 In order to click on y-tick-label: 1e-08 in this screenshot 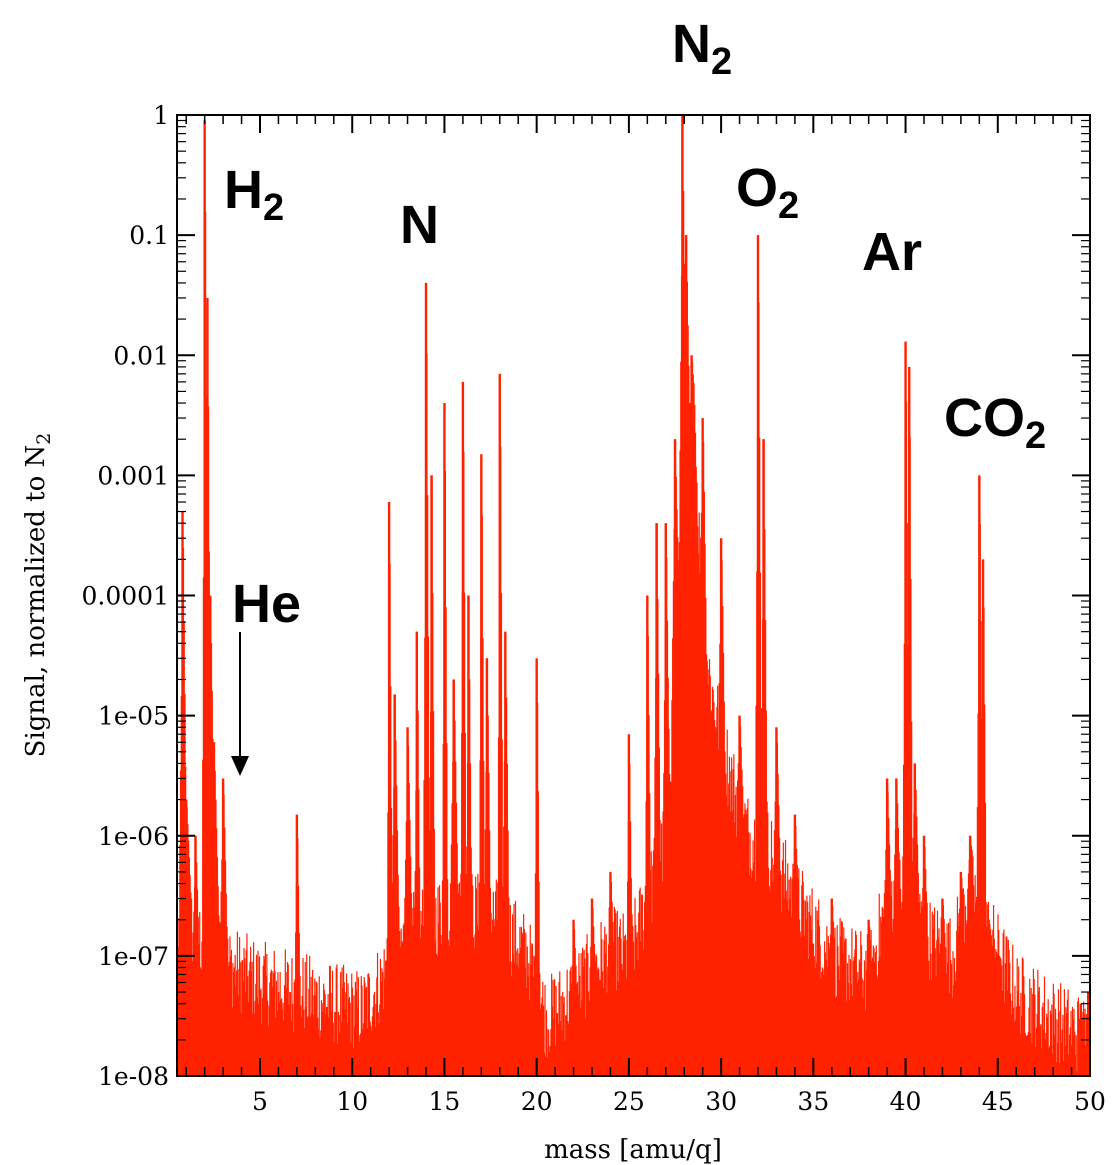, I will do `click(133, 1076)`.